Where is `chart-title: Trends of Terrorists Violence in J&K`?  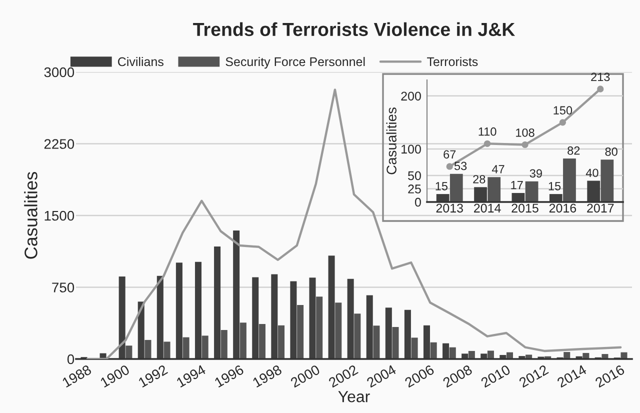
chart-title: Trends of Terrorists Violence in J&K is located at coordinates (354, 29).